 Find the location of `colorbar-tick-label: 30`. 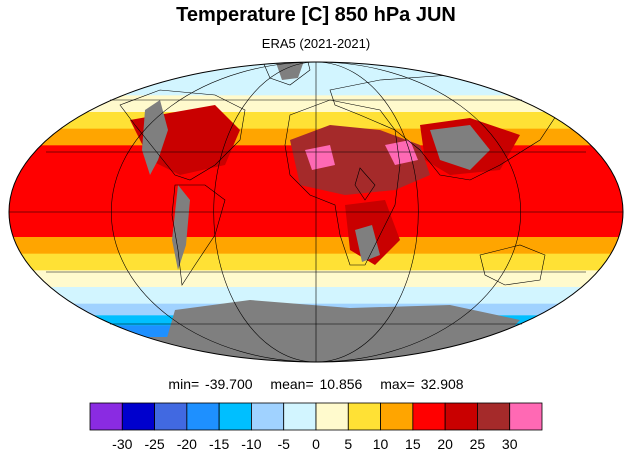

colorbar-tick-label: 30 is located at coordinates (509, 444).